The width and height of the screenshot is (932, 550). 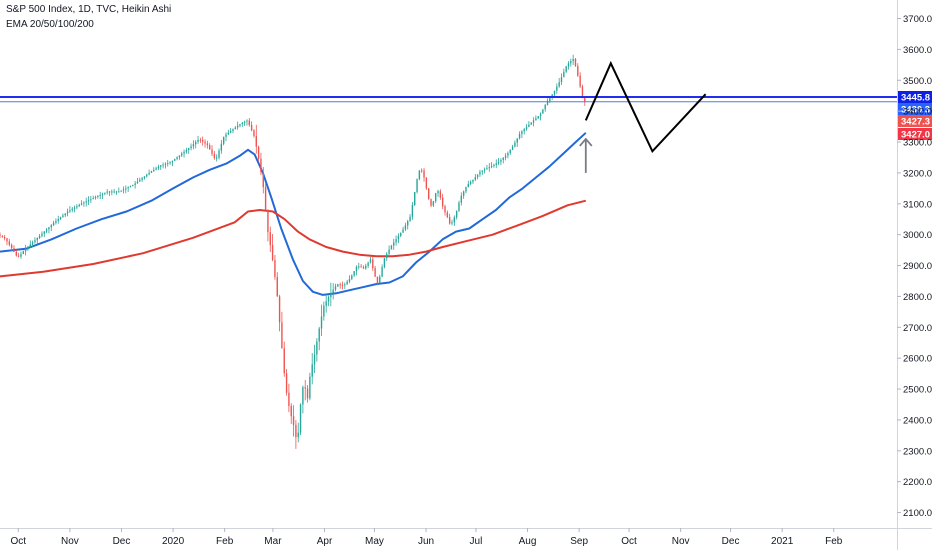 What do you see at coordinates (89, 9) in the screenshot?
I see `chart-title: S&P 500 Index, 1D, TVC, Heikin Ashi` at bounding box center [89, 9].